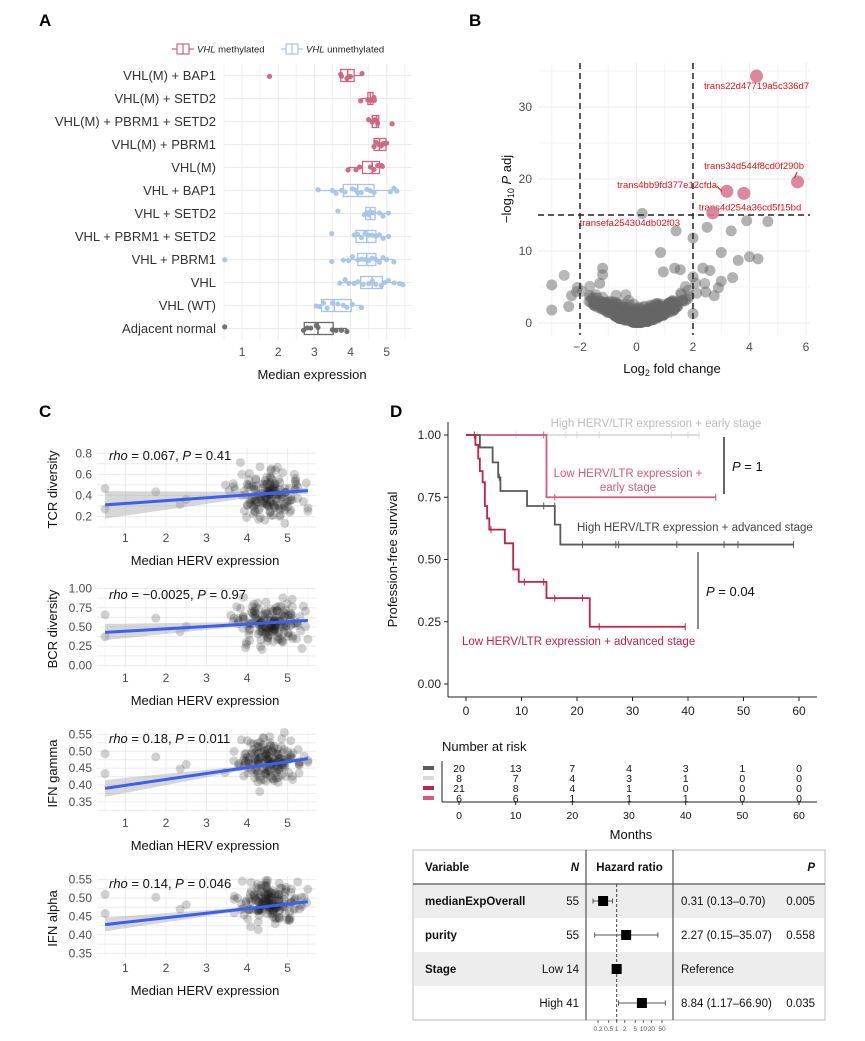 Image resolution: width=865 pixels, height=1041 pixels. What do you see at coordinates (628, 488) in the screenshot?
I see `series-label: early stage` at bounding box center [628, 488].